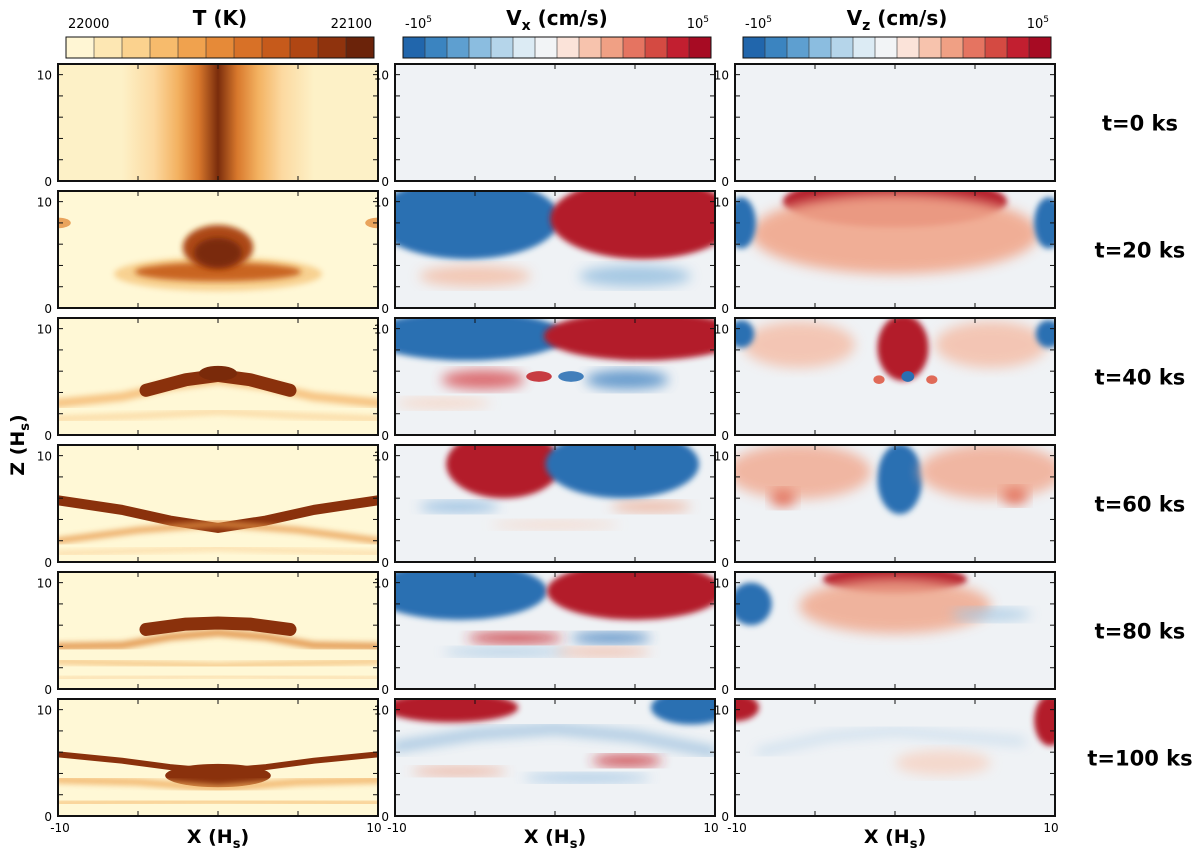 Image resolution: width=1200 pixels, height=857 pixels. What do you see at coordinates (737, 828) in the screenshot?
I see `x-tick-label: -10` at bounding box center [737, 828].